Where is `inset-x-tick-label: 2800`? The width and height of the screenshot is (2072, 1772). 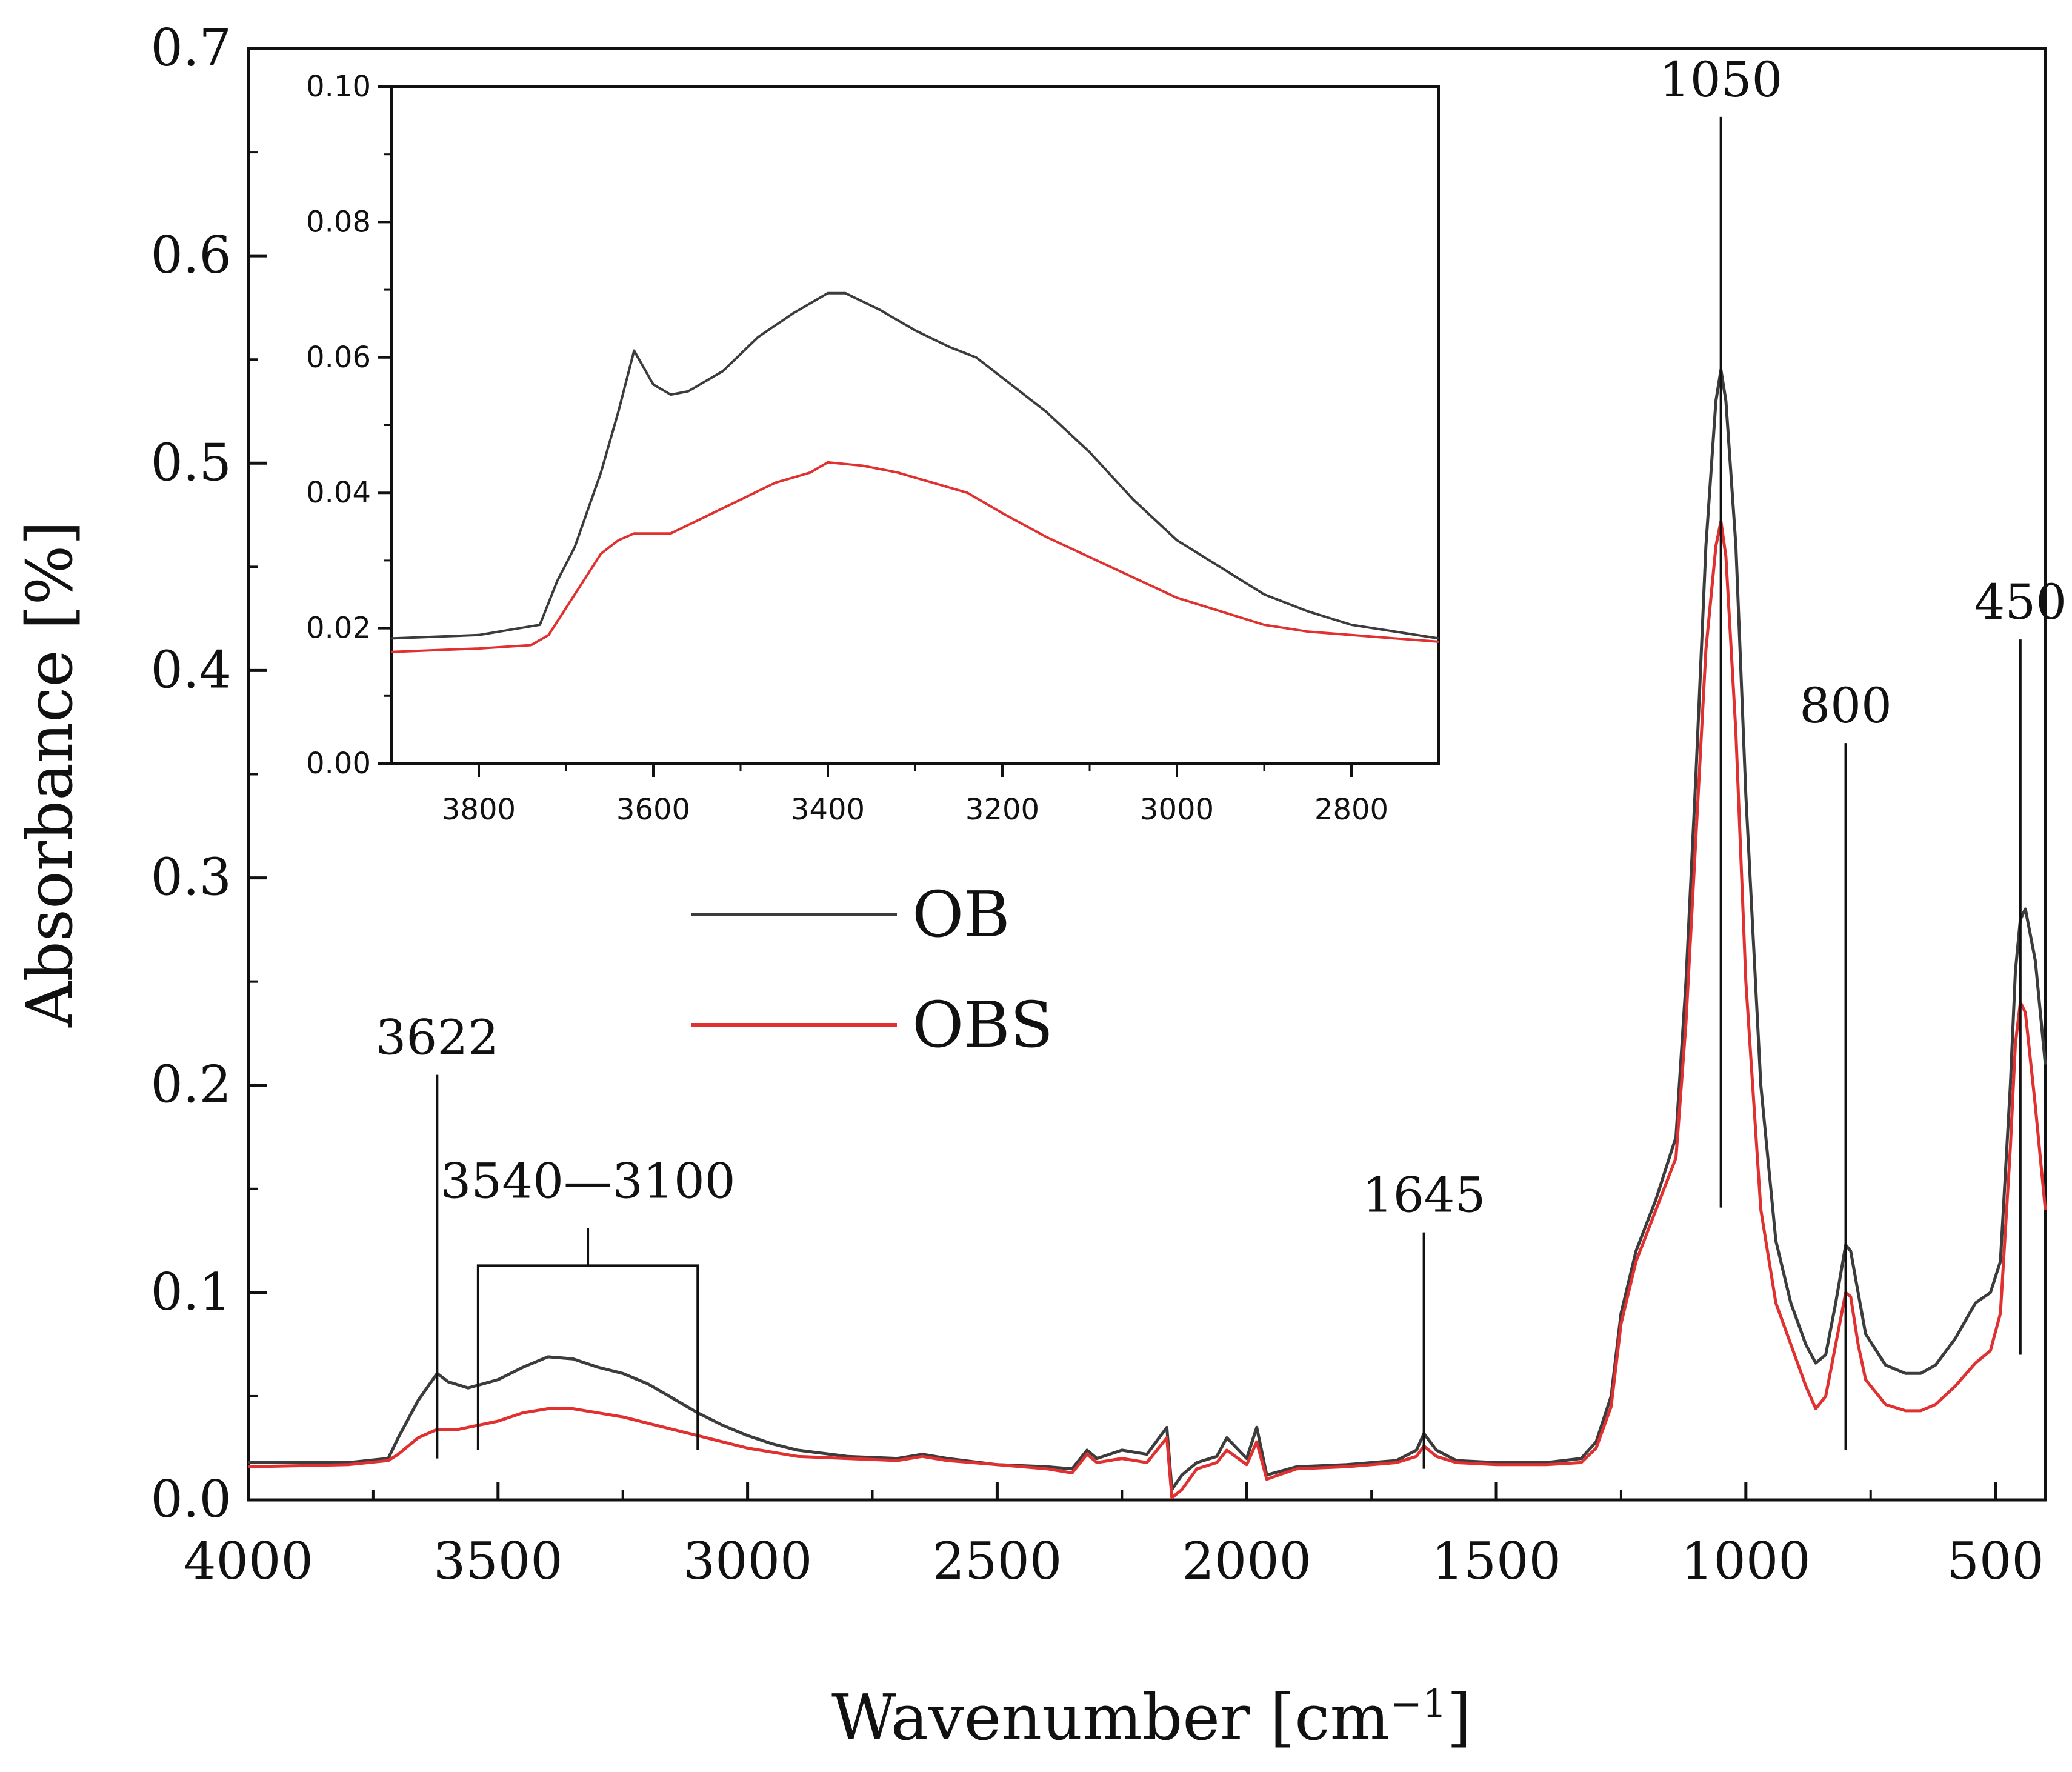
inset-x-tick-label: 2800 is located at coordinates (1351, 810).